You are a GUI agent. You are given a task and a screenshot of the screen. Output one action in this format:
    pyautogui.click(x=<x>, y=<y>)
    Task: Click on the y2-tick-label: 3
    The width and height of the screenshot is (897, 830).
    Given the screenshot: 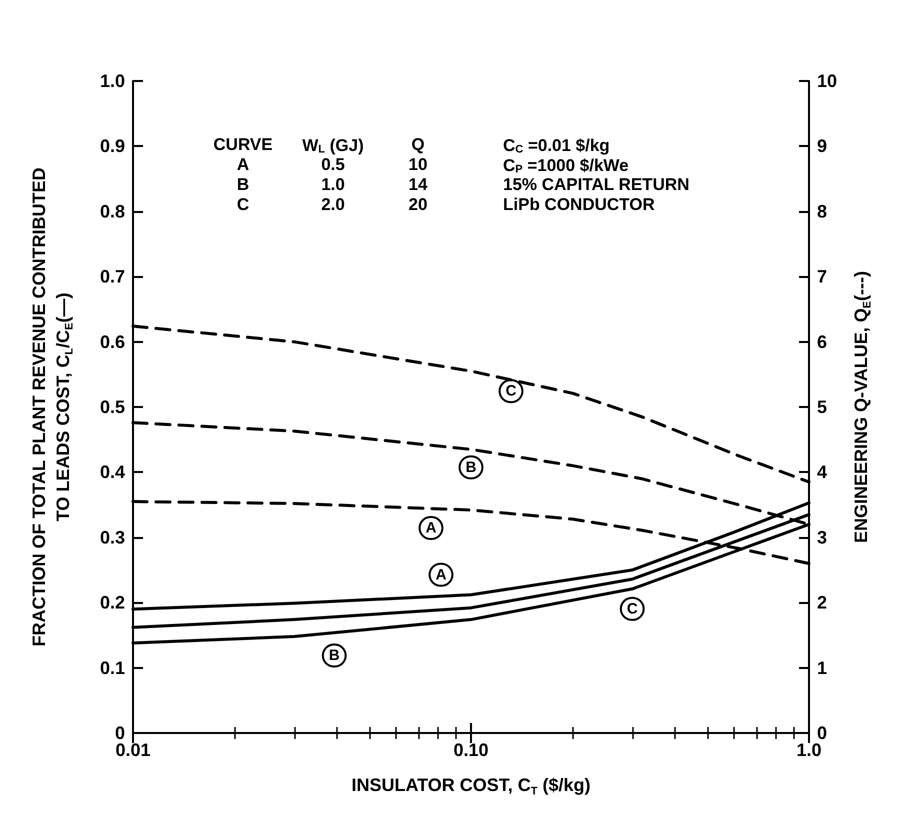 What is the action you would take?
    pyautogui.click(x=822, y=537)
    